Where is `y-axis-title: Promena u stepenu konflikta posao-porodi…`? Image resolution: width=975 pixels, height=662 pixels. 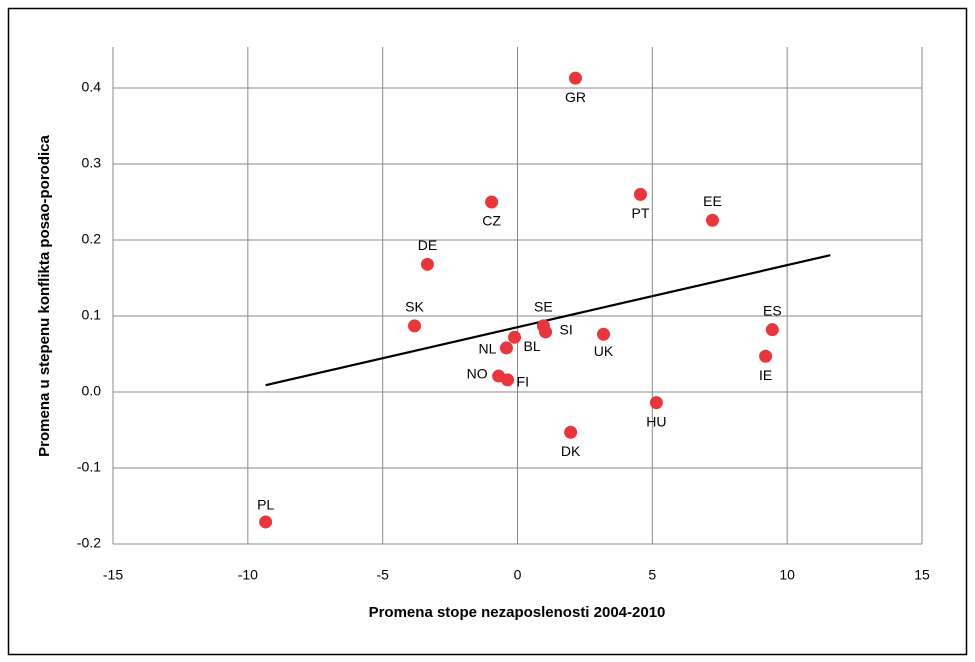 y-axis-title: Promena u stepenu konflikta posao-porodi… is located at coordinates (44, 295).